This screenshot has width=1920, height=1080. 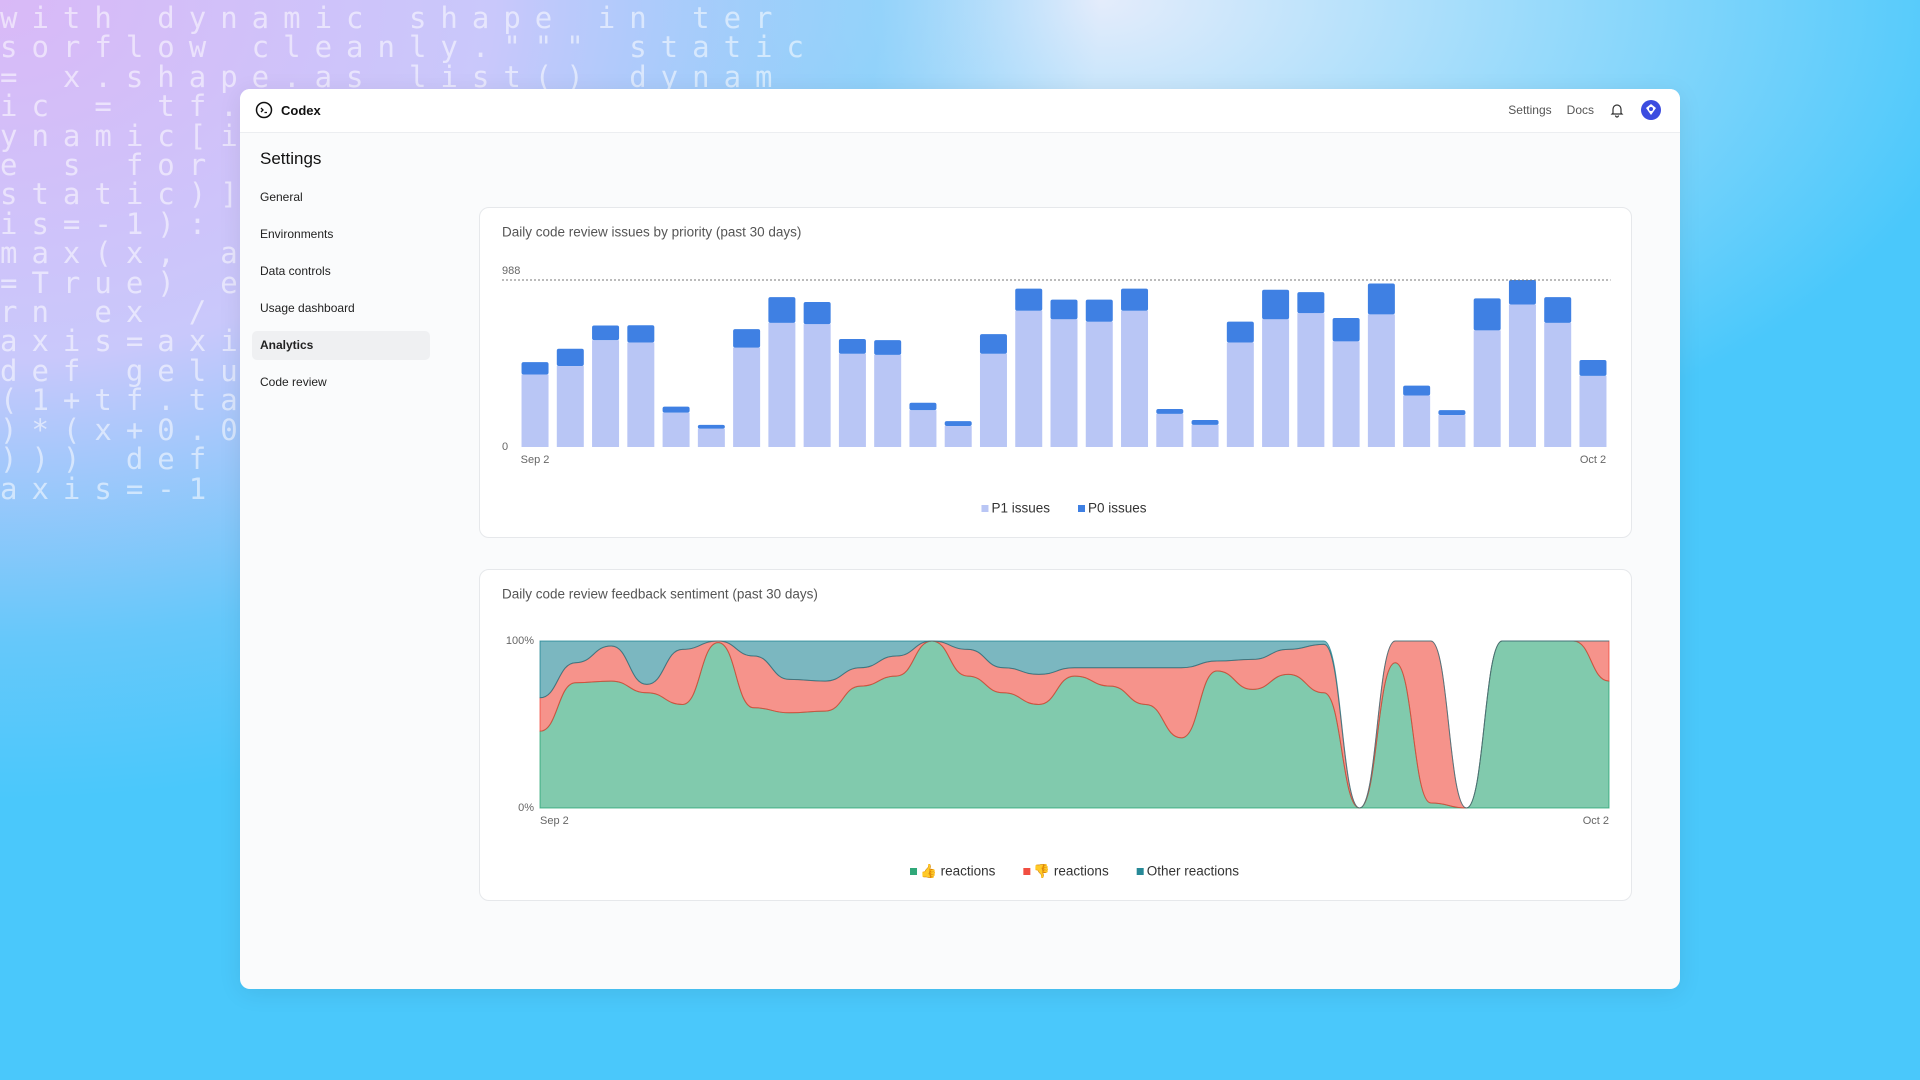 What do you see at coordinates (1071, 871) in the screenshot?
I see `legend-label: 👎 reactions` at bounding box center [1071, 871].